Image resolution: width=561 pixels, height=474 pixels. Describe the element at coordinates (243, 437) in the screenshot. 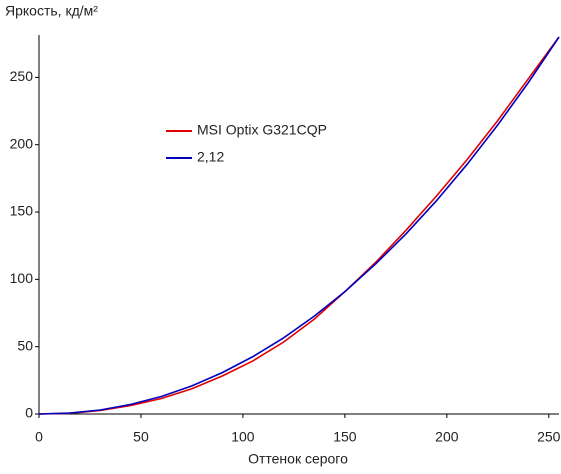

I see `x-tick-label: 100` at that location.